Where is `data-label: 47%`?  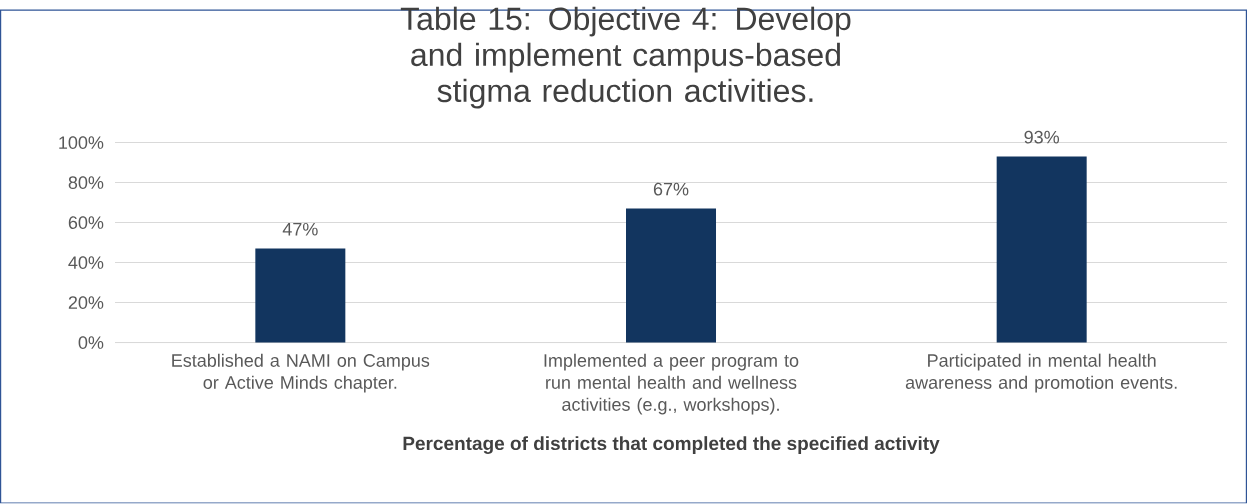 data-label: 47% is located at coordinates (300, 229).